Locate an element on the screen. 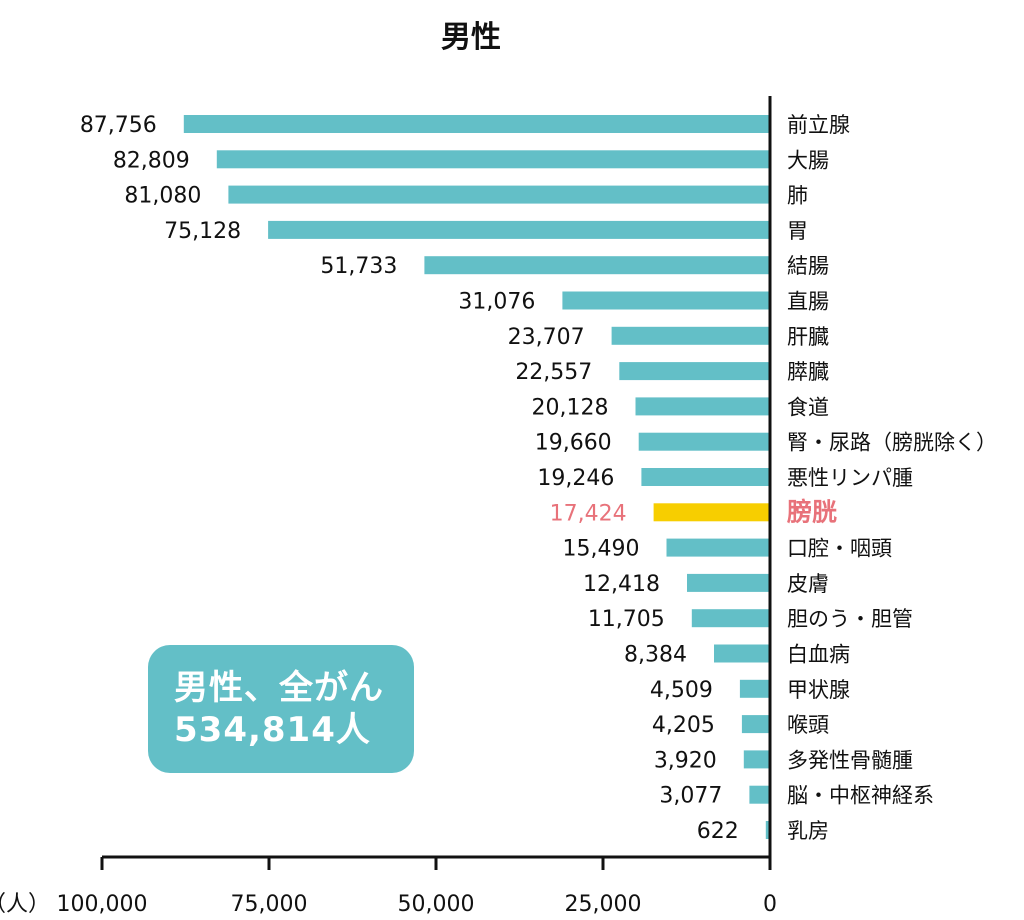 The height and width of the screenshot is (920, 1024). value-label: 4,205 is located at coordinates (683, 725).